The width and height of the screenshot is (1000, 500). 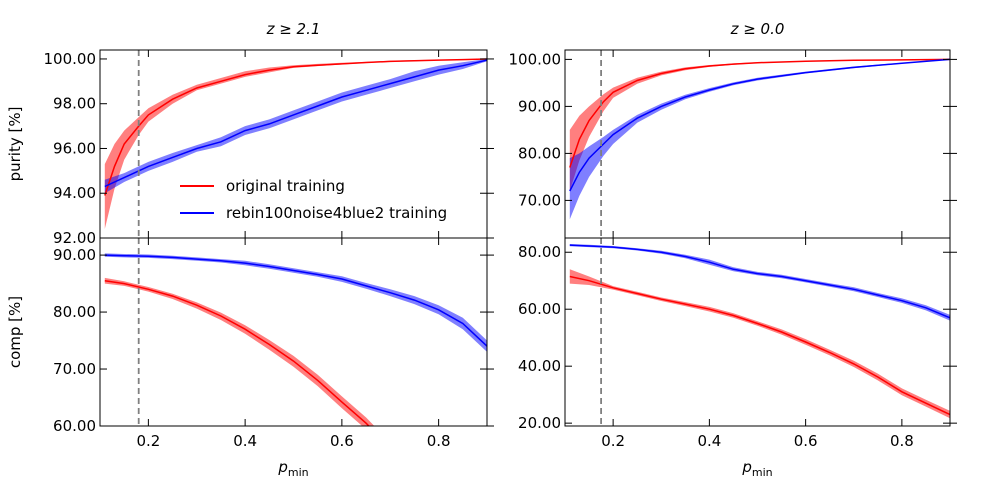 I want to click on y-tick-label: 94.00, so click(x=74, y=193).